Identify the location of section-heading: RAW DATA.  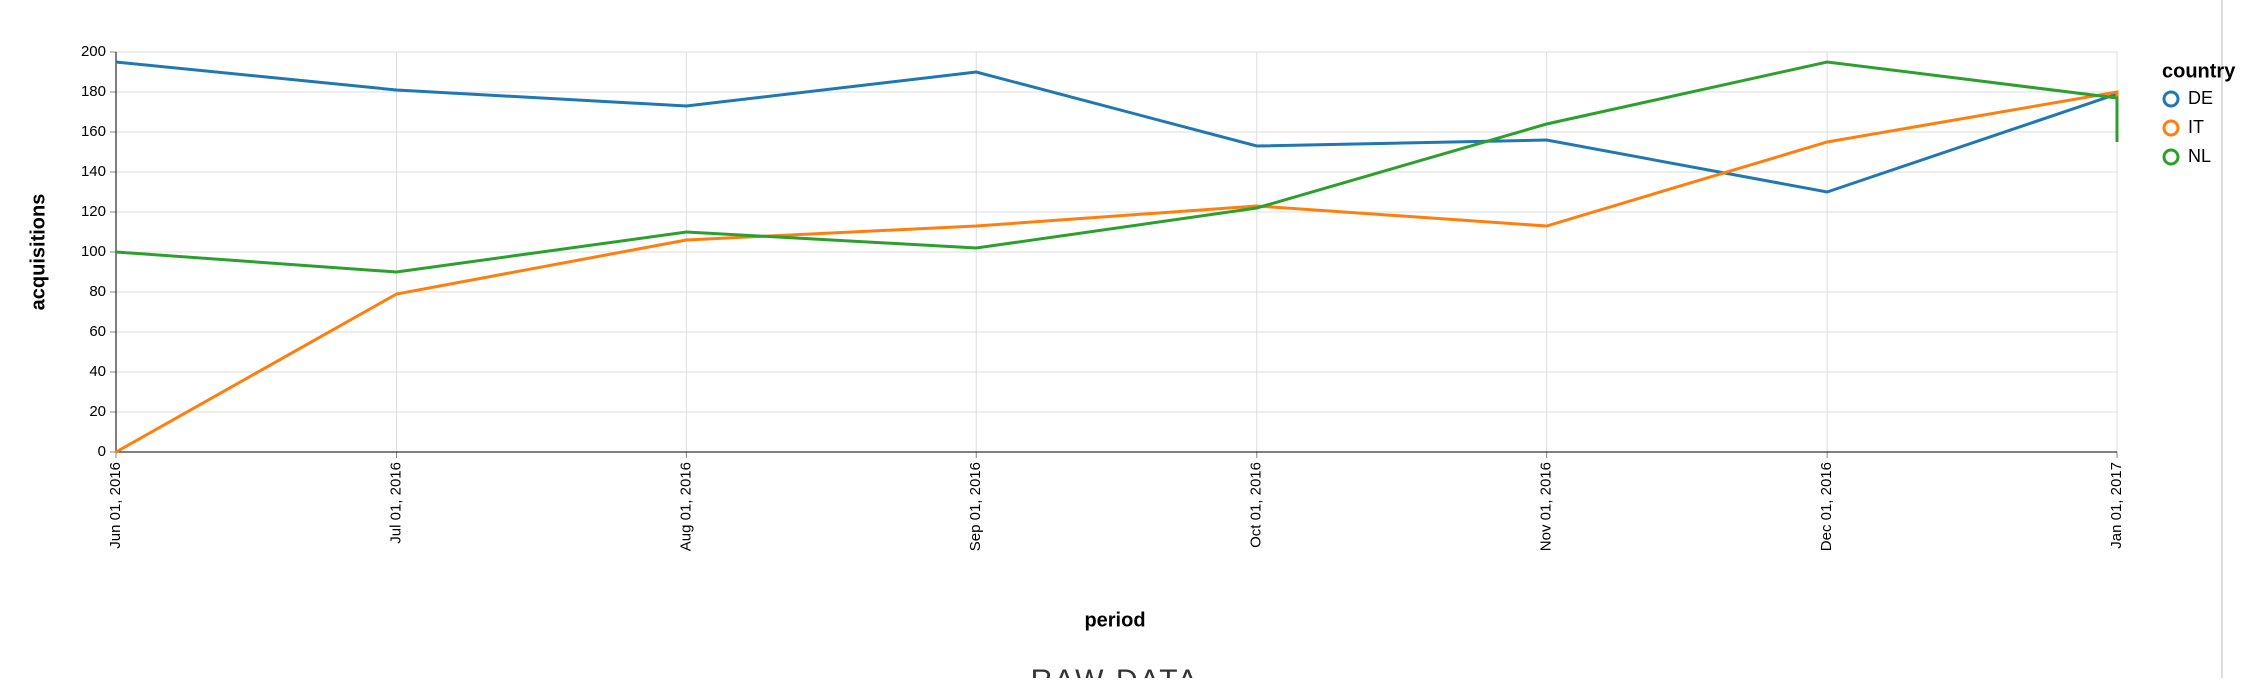
(1115, 671).